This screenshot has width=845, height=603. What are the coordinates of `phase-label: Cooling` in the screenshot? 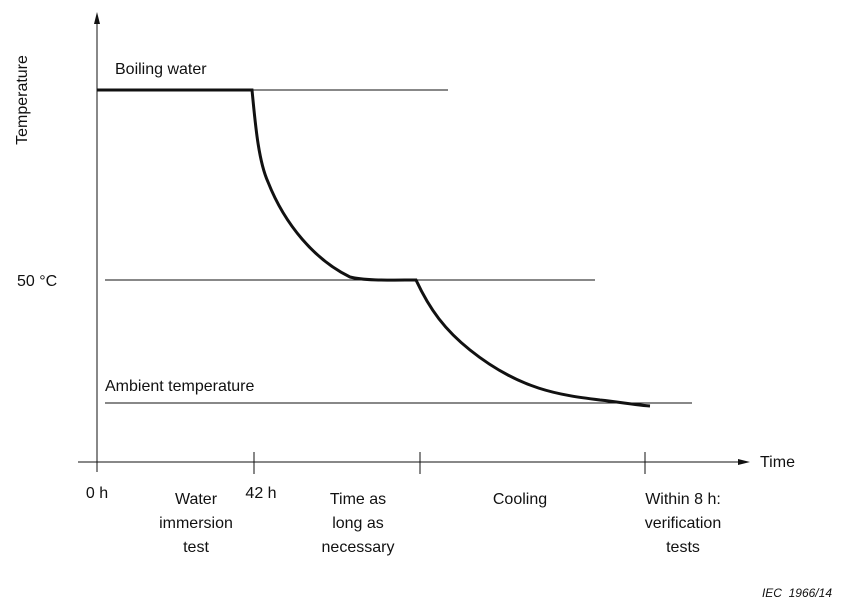 It's located at (520, 499).